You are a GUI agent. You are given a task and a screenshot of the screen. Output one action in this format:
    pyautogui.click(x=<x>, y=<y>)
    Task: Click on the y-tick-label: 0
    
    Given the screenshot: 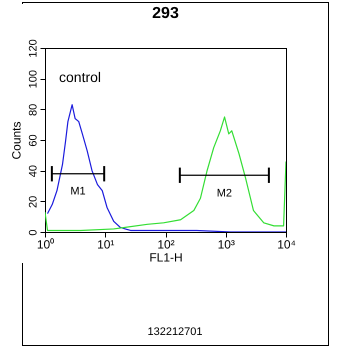 What is the action you would take?
    pyautogui.click(x=34, y=232)
    